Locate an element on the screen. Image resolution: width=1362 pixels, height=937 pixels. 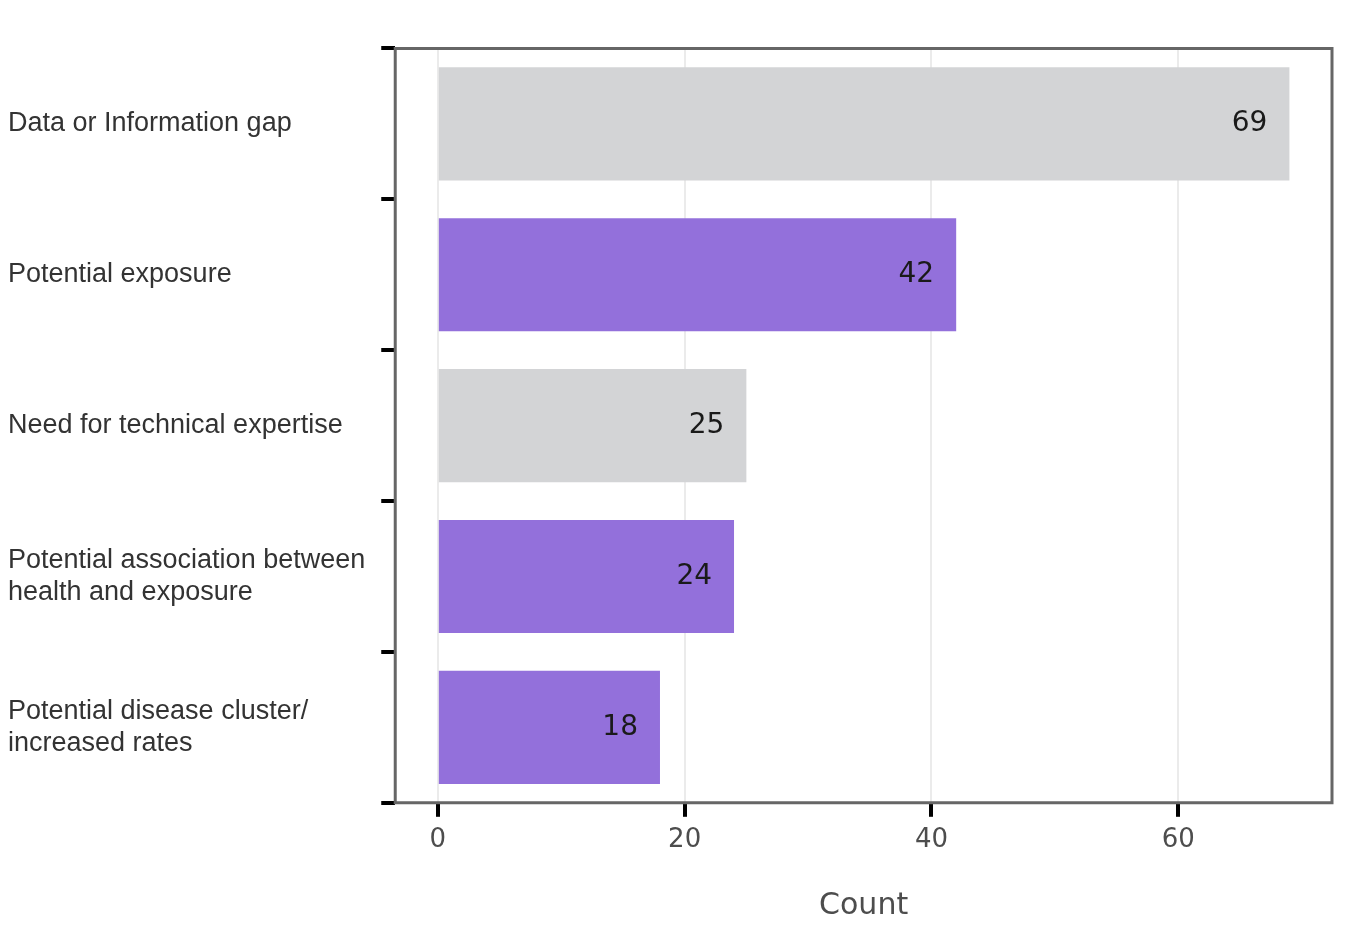
y-tick-label: Potential exposure is located at coordinates (120, 273).